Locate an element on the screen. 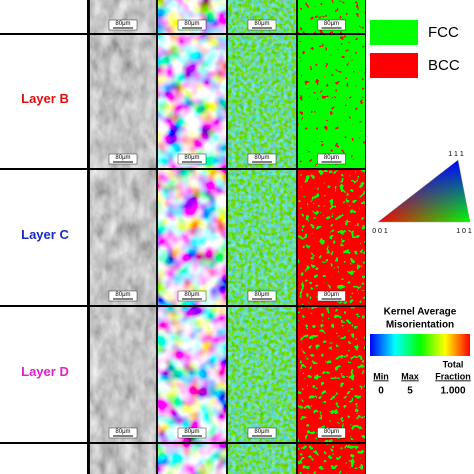  kam-fraction: 1.000 is located at coordinates (452, 391).